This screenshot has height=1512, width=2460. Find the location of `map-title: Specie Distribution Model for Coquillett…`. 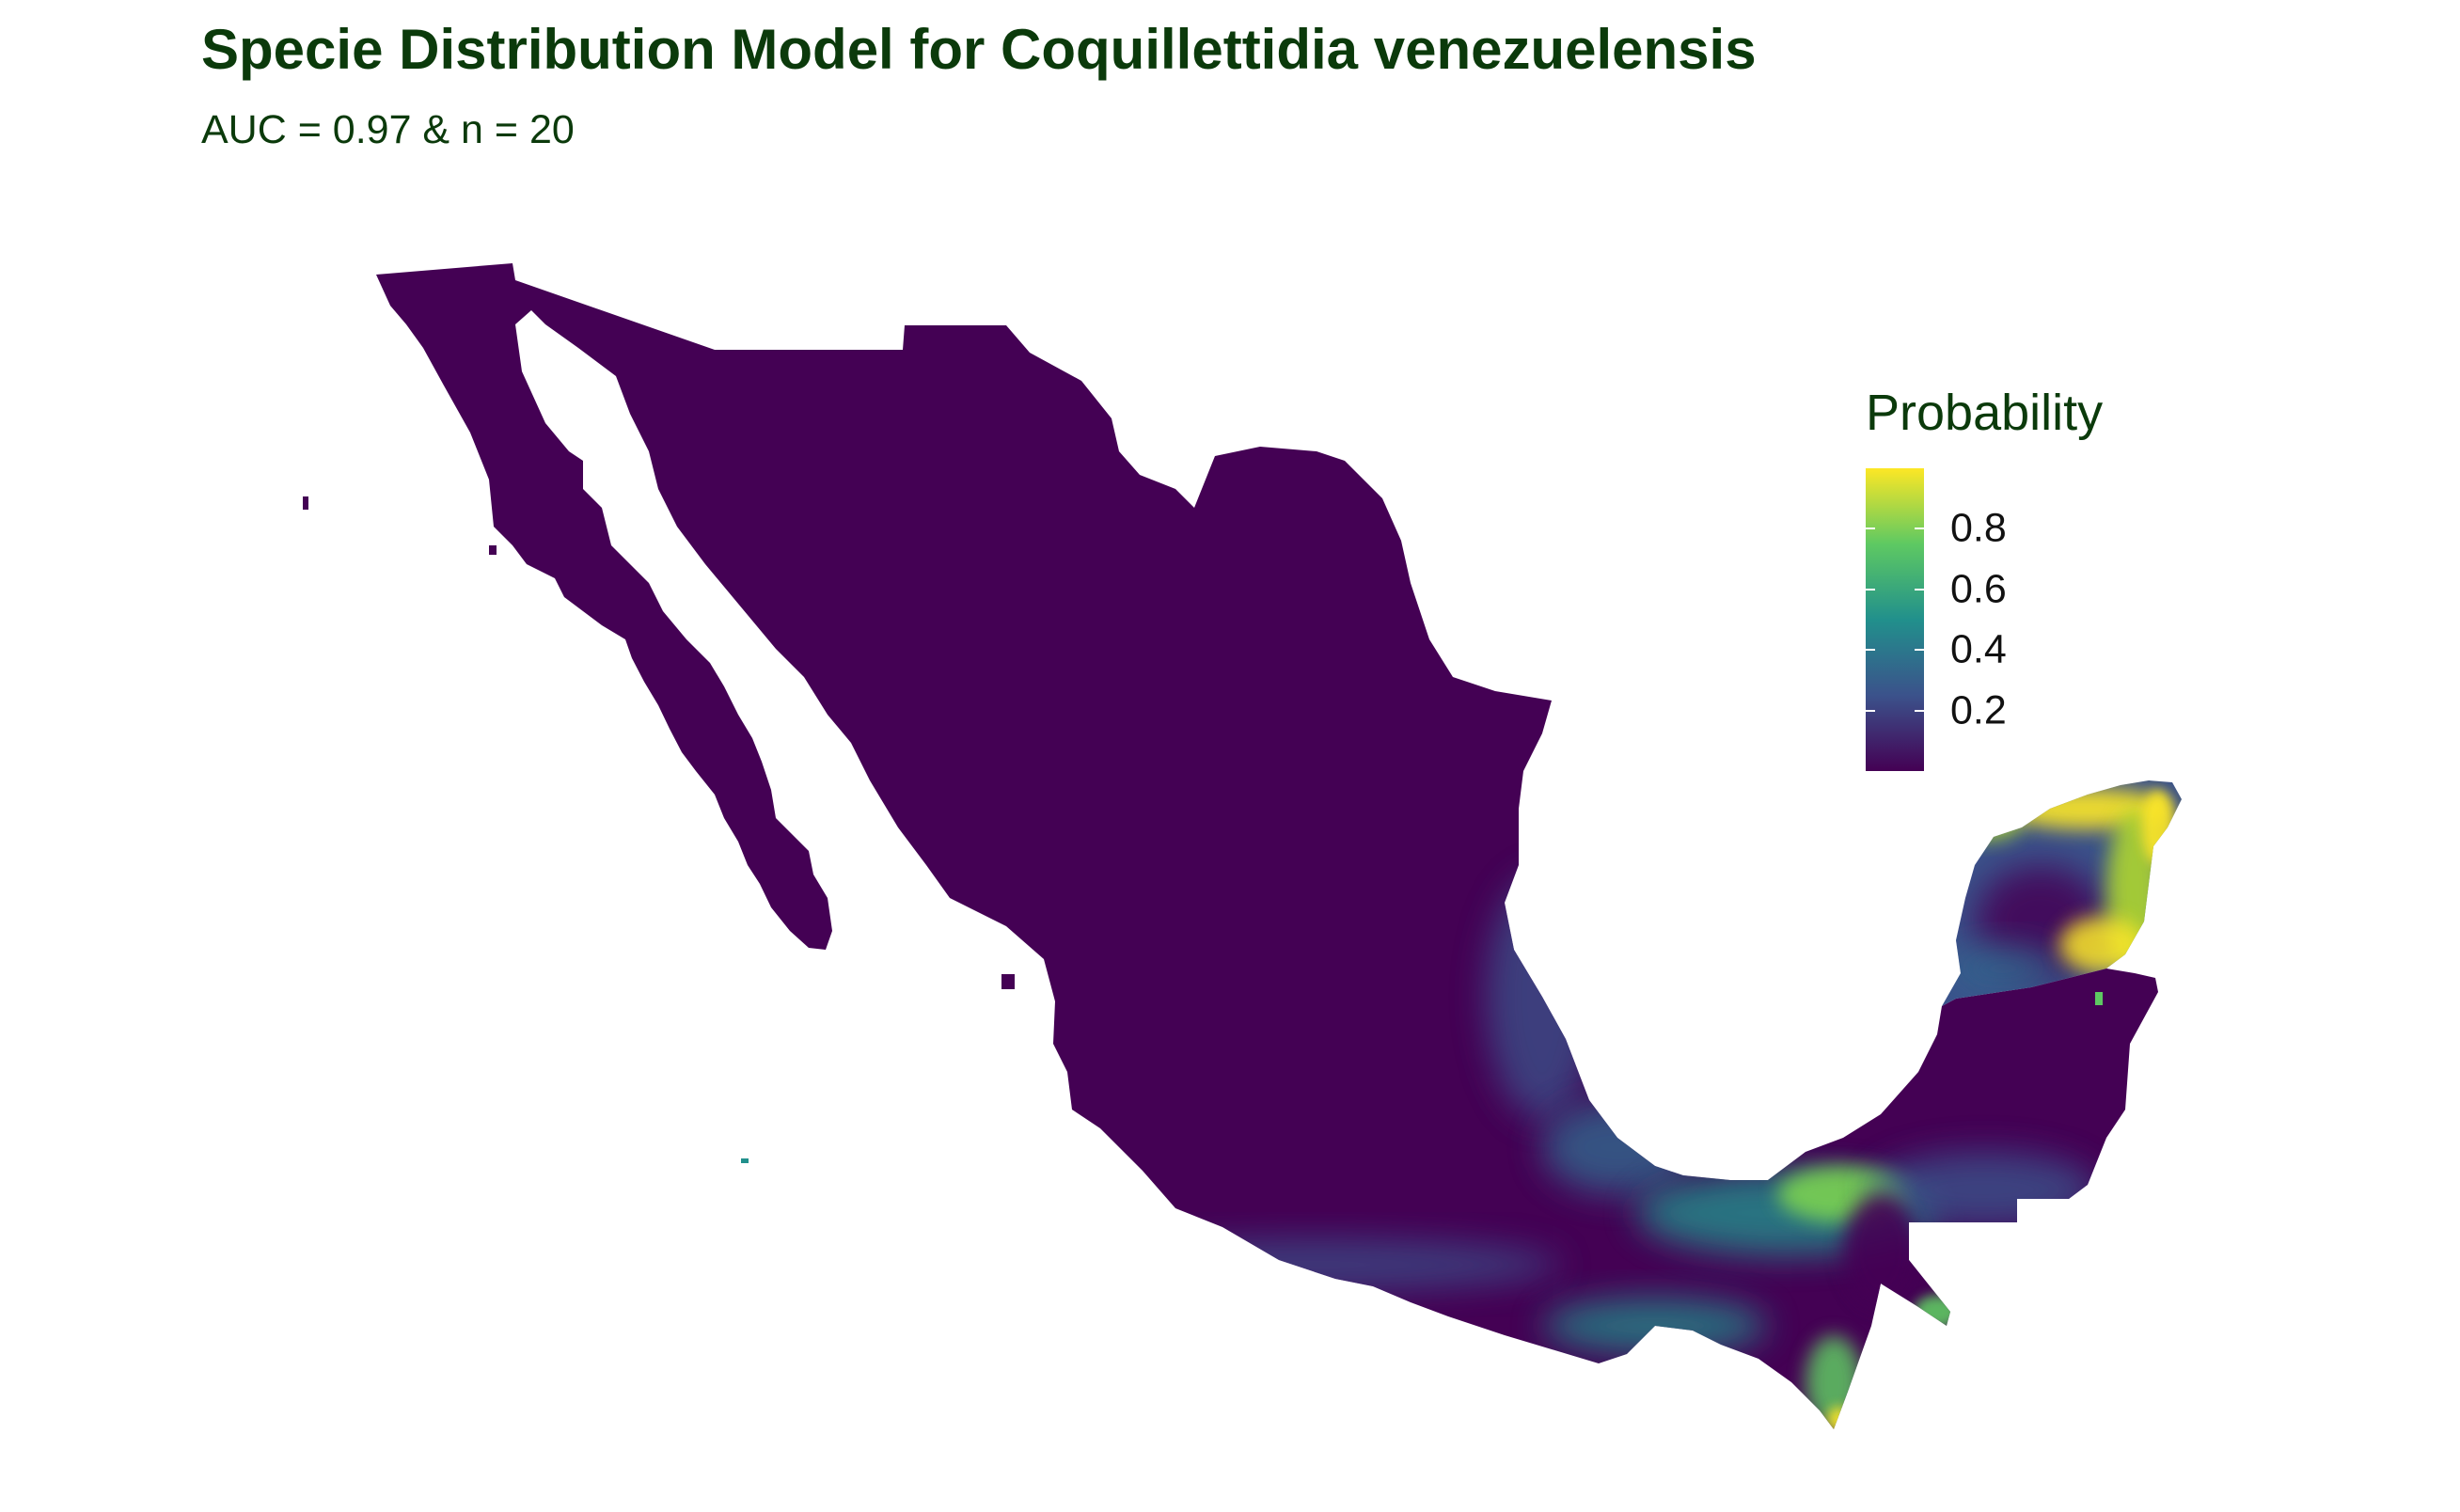

map-title: Specie Distribution Model for Coquillett… is located at coordinates (979, 50).